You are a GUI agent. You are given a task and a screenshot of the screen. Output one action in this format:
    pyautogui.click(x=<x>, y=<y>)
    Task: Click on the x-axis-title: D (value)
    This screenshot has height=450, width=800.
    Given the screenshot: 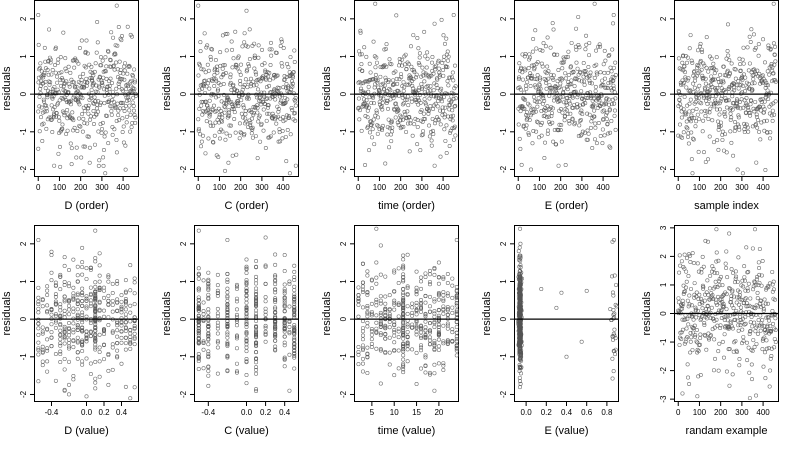 What is the action you would take?
    pyautogui.click(x=86, y=431)
    